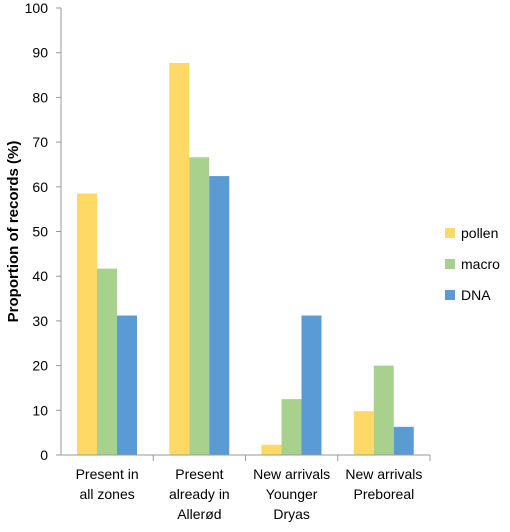  Describe the element at coordinates (40, 366) in the screenshot. I see `y-tick-label: 20` at that location.